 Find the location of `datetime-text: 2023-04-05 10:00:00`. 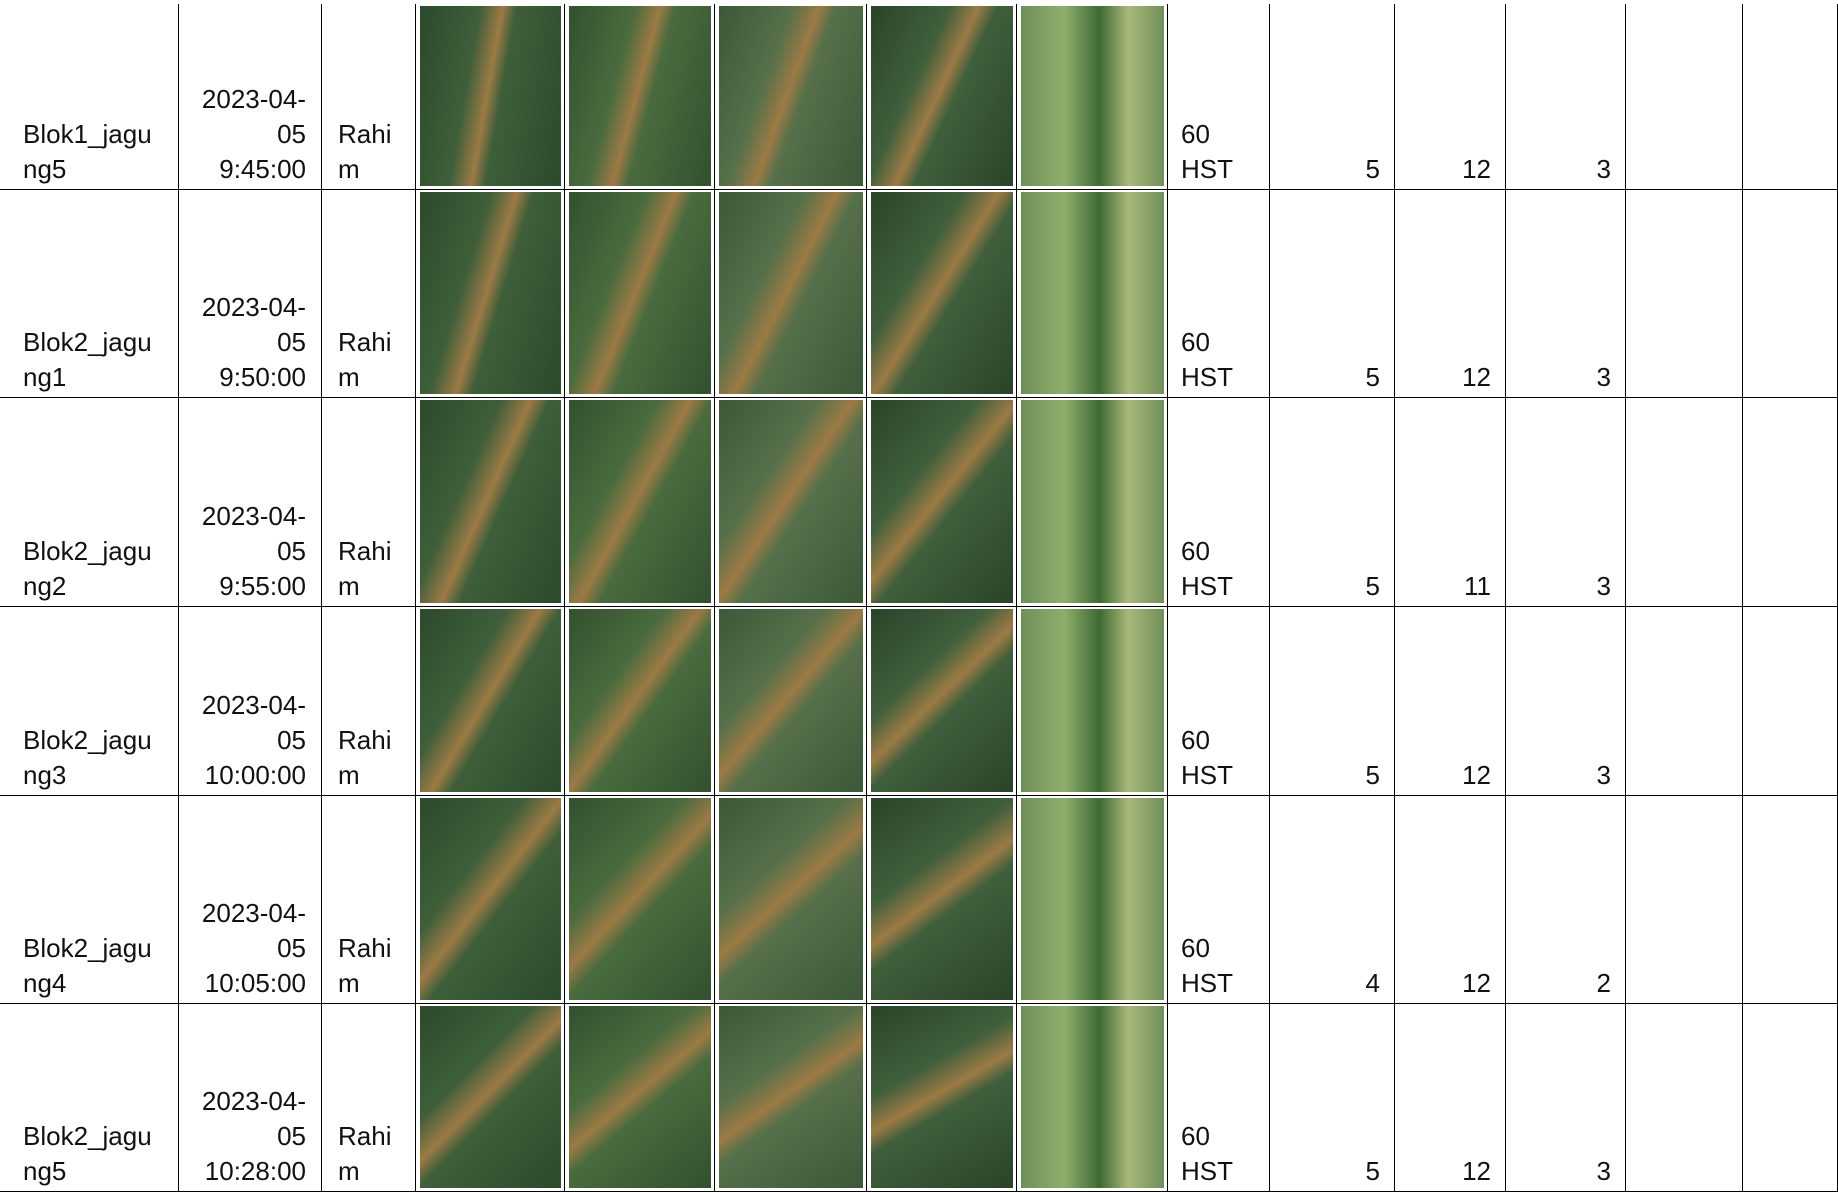

datetime-text: 2023-04-05 10:00:00 is located at coordinates (253, 740).